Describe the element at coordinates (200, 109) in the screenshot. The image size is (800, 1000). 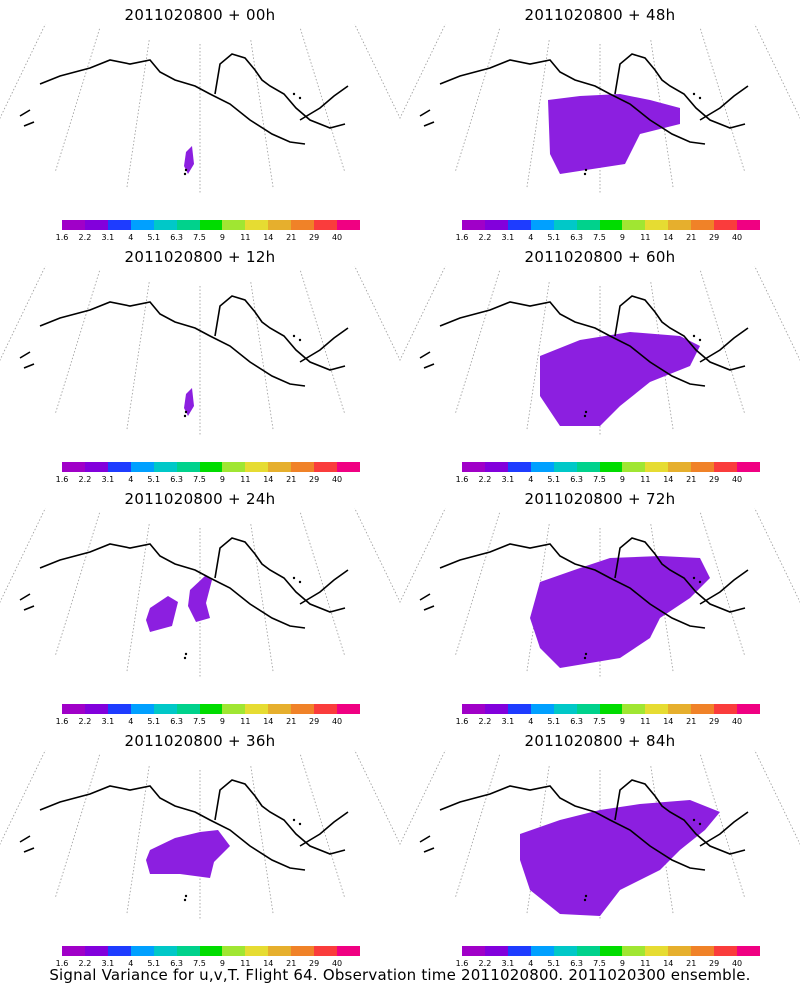
I see `graticule` at that location.